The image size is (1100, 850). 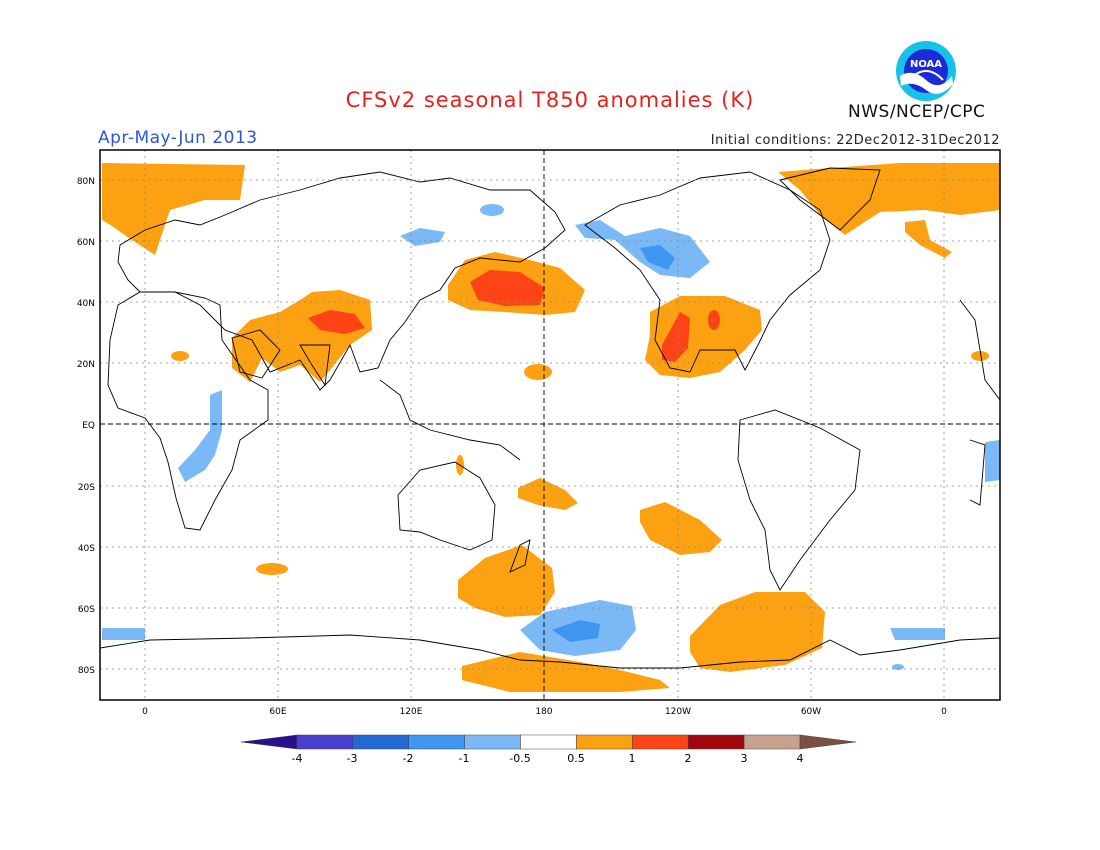 What do you see at coordinates (576, 758) in the screenshot?
I see `legend-label-0-5: 0.5` at bounding box center [576, 758].